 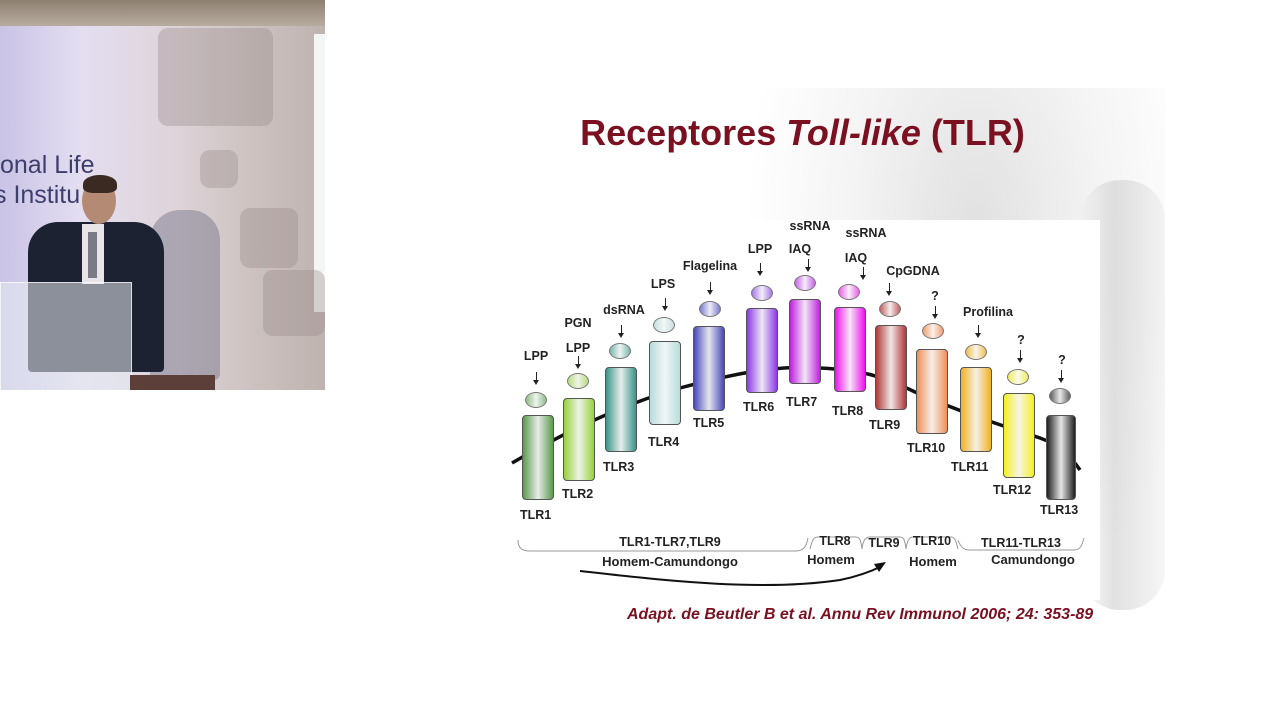 I want to click on receptor-label: TLR1, so click(x=536, y=515).